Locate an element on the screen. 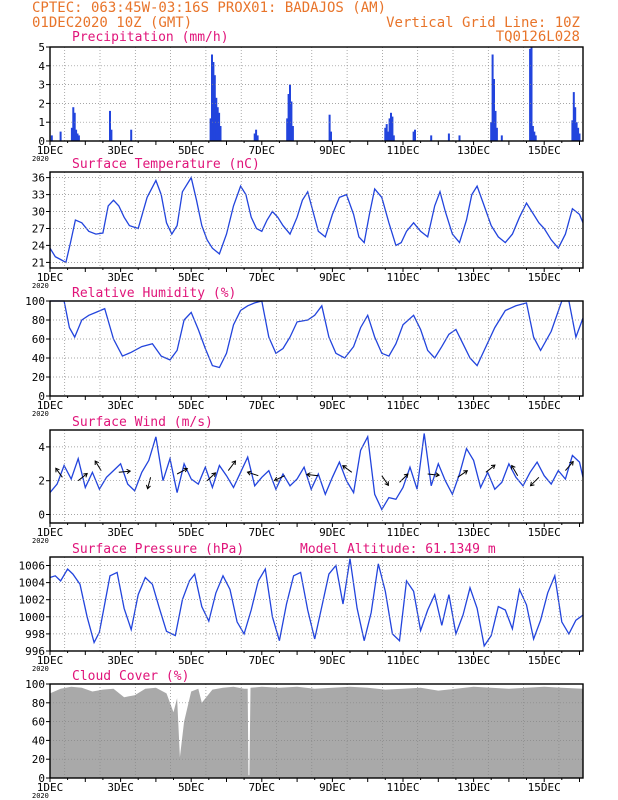 This screenshot has height=800, width=618. precip-xtick-label: 9DEC is located at coordinates (332, 150).